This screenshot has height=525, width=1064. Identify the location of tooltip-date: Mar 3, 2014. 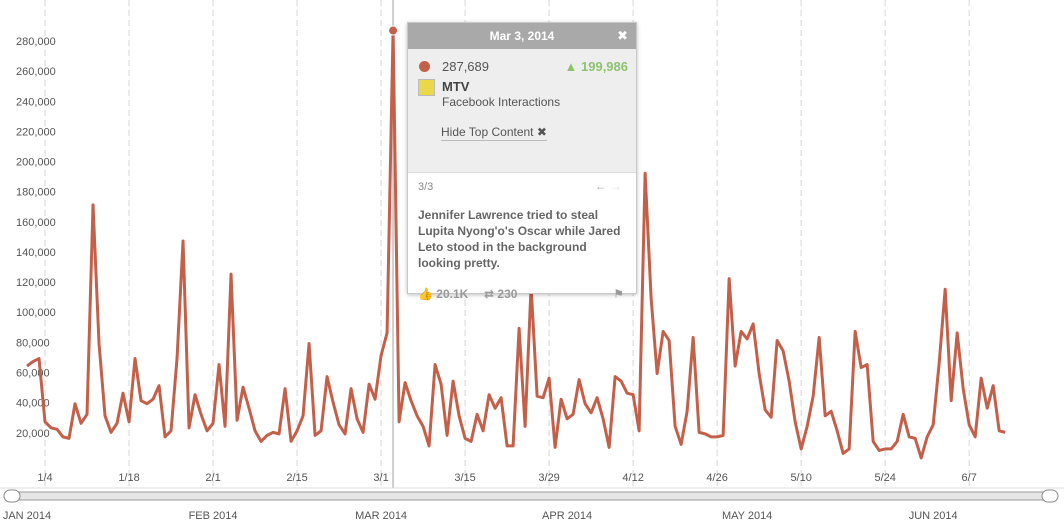
(522, 36).